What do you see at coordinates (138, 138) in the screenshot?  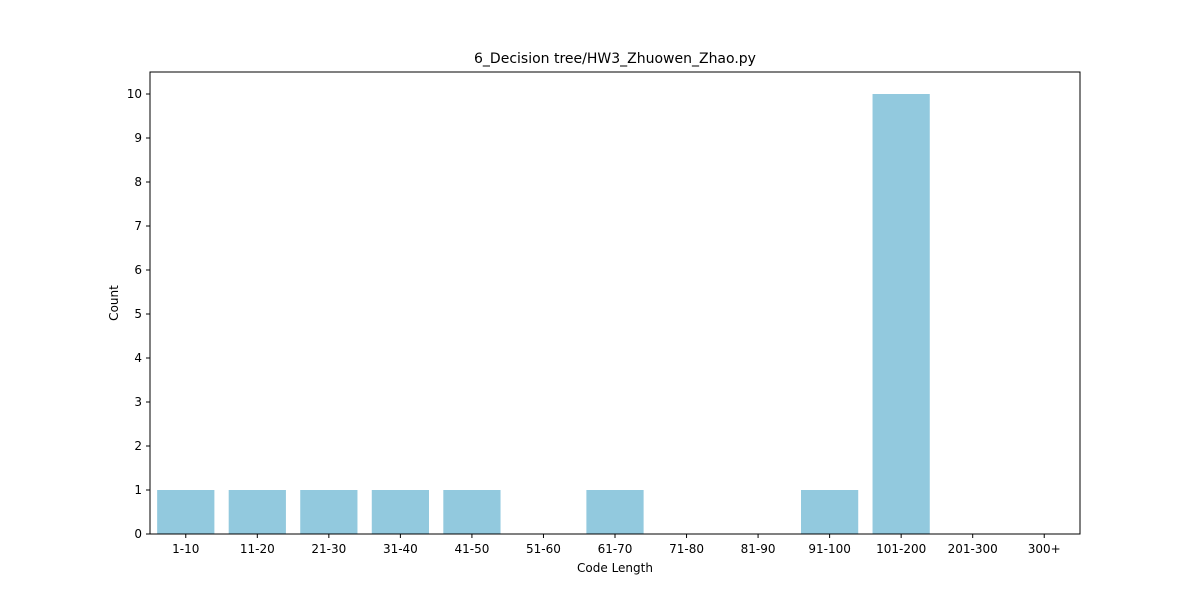 I see `y-tick-label: 9` at bounding box center [138, 138].